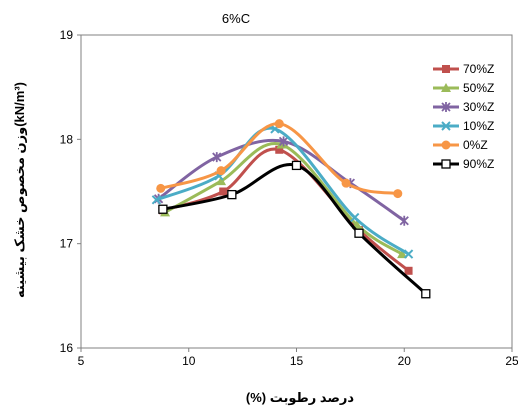  Describe the element at coordinates (475, 145) in the screenshot. I see `legend-label: 0%Z` at that location.